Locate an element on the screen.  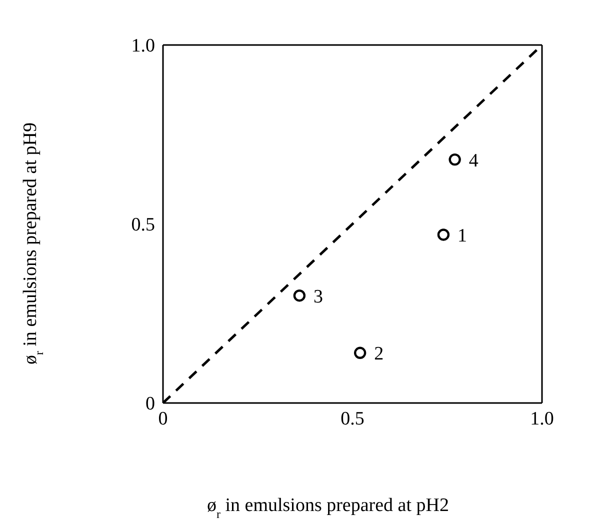
x-tick-label: 0 is located at coordinates (163, 419).